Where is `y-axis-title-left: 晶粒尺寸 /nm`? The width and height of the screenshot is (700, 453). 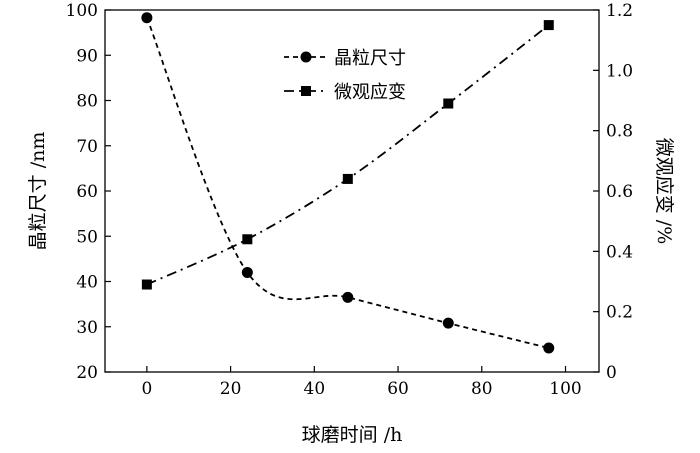
y-axis-title-left: 晶粒尺寸 /nm is located at coordinates (38, 191).